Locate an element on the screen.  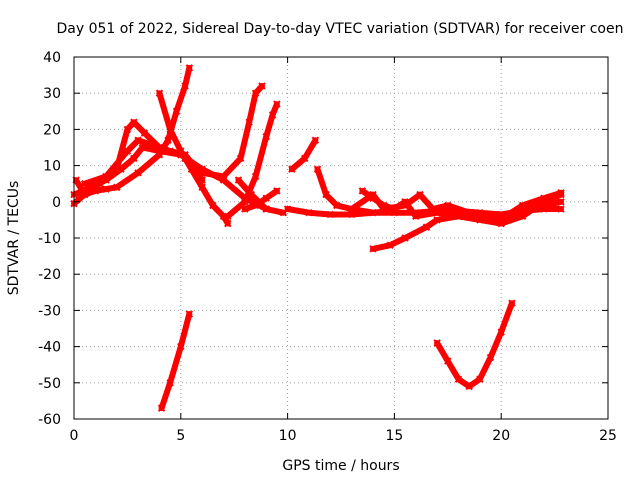
y-tick-label: 20 is located at coordinates (52, 130).